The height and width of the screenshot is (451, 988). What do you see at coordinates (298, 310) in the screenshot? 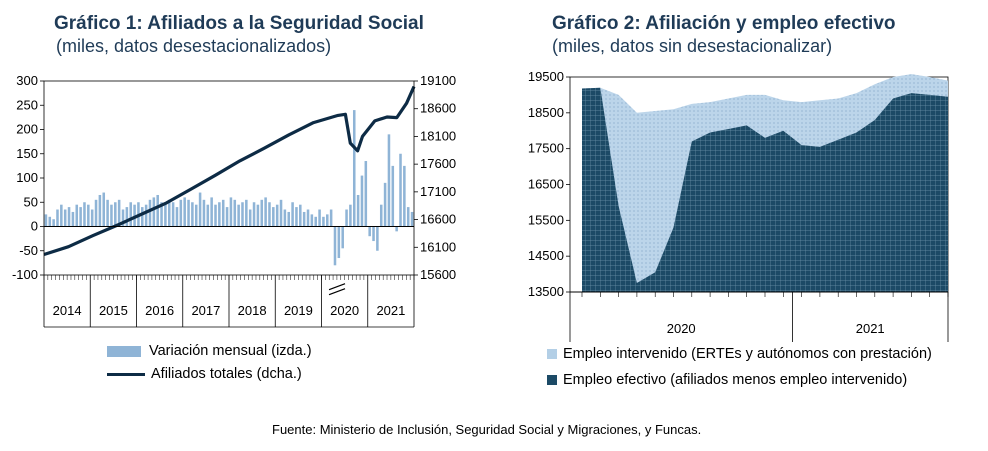
I see `year-label: 2019` at bounding box center [298, 310].